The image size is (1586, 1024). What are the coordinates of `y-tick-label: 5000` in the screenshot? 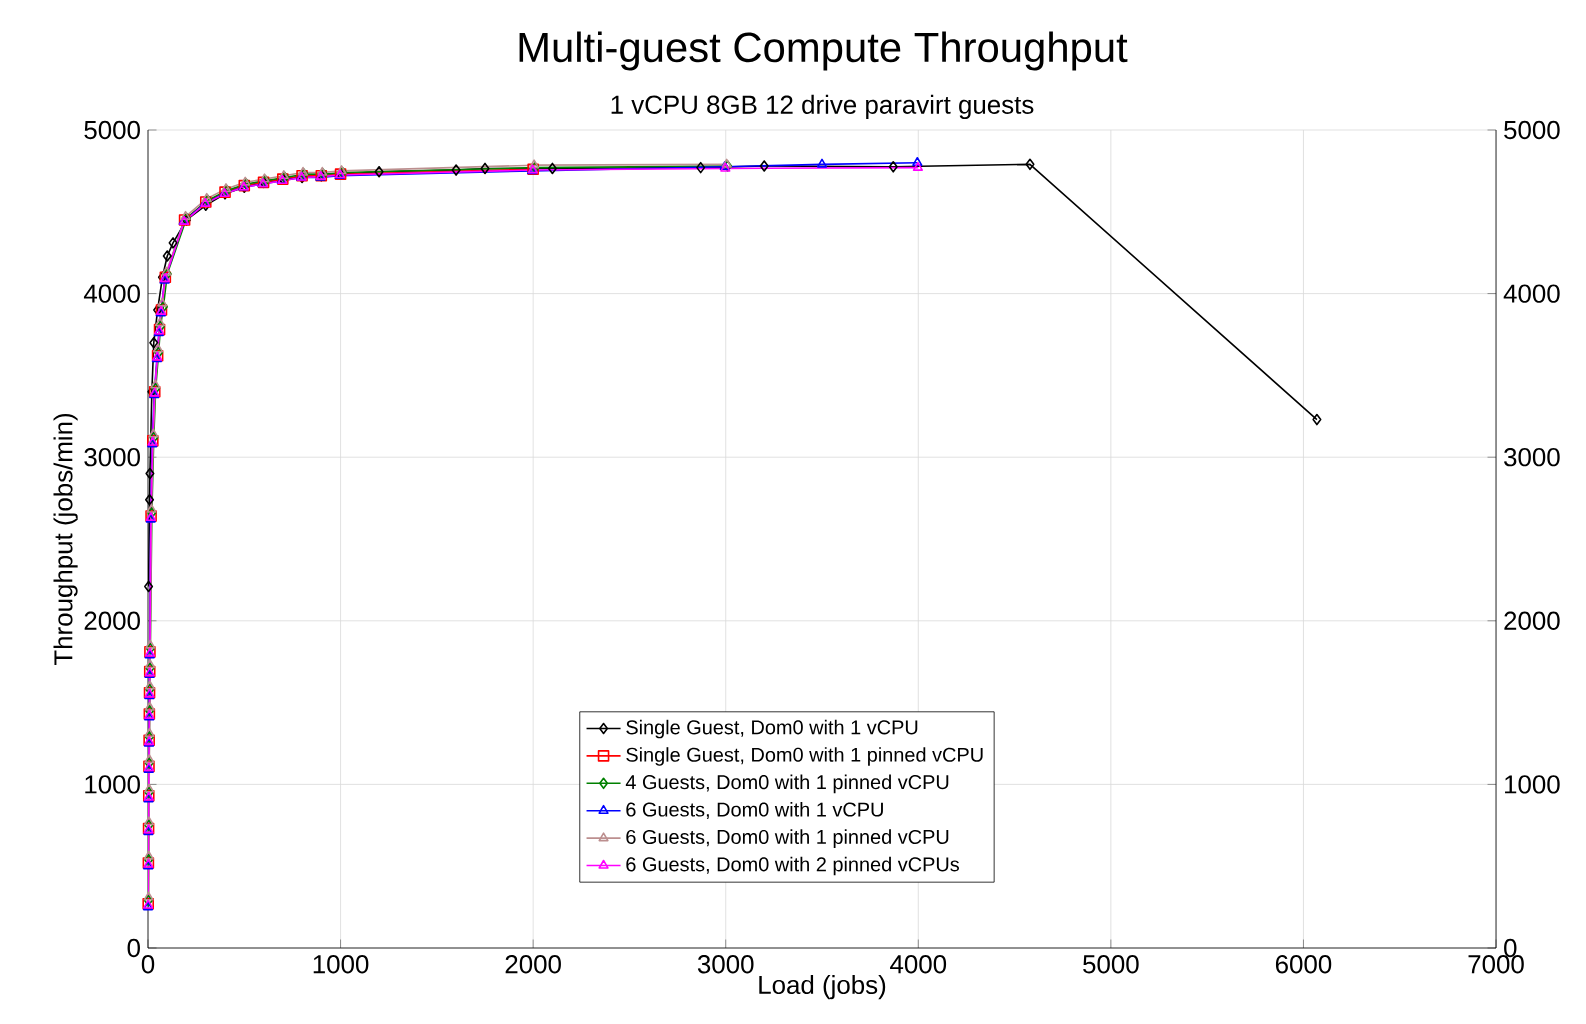 It's located at (112, 130).